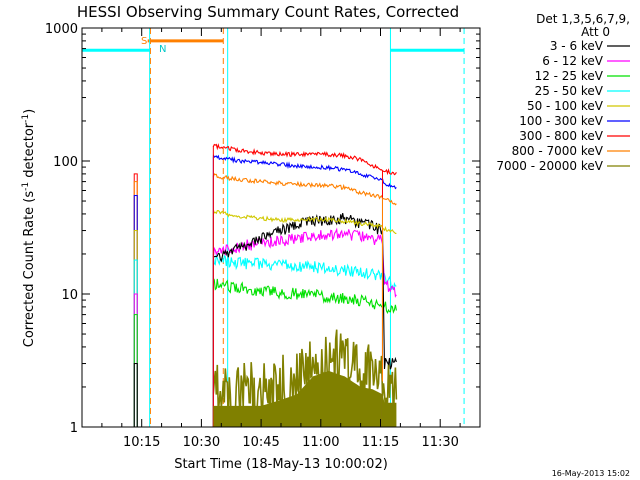 The width and height of the screenshot is (640, 480). Describe the element at coordinates (558, 151) in the screenshot. I see `legend-label-800-7000-kev: 800 - 7000 keV` at that location.